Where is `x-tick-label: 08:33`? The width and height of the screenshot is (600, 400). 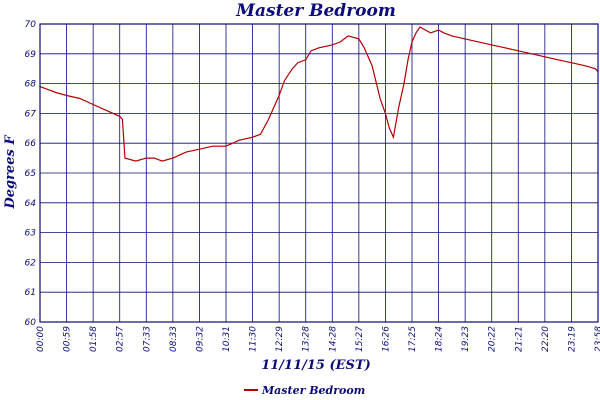 x-tick-label: 08:33 is located at coordinates (174, 339).